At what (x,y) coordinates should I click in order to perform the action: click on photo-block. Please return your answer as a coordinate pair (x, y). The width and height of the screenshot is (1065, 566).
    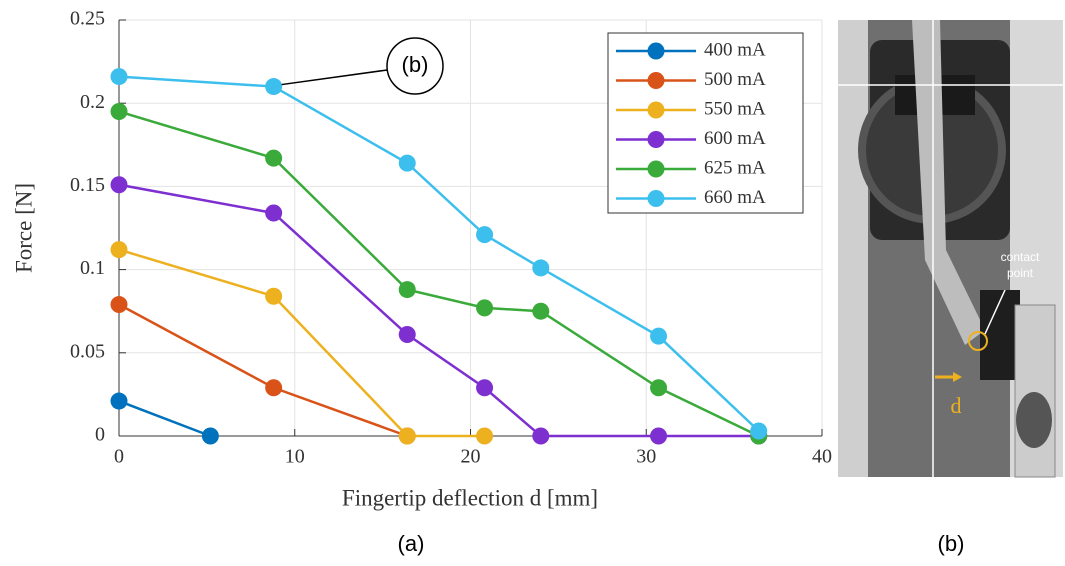
    Looking at the image, I should click on (1000, 335).